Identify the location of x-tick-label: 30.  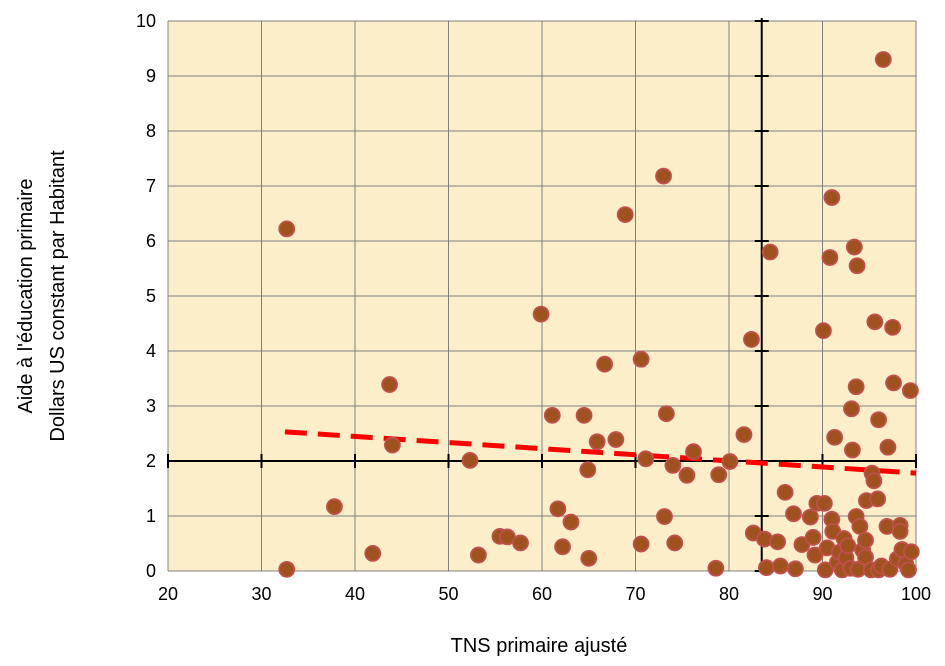
(261, 594).